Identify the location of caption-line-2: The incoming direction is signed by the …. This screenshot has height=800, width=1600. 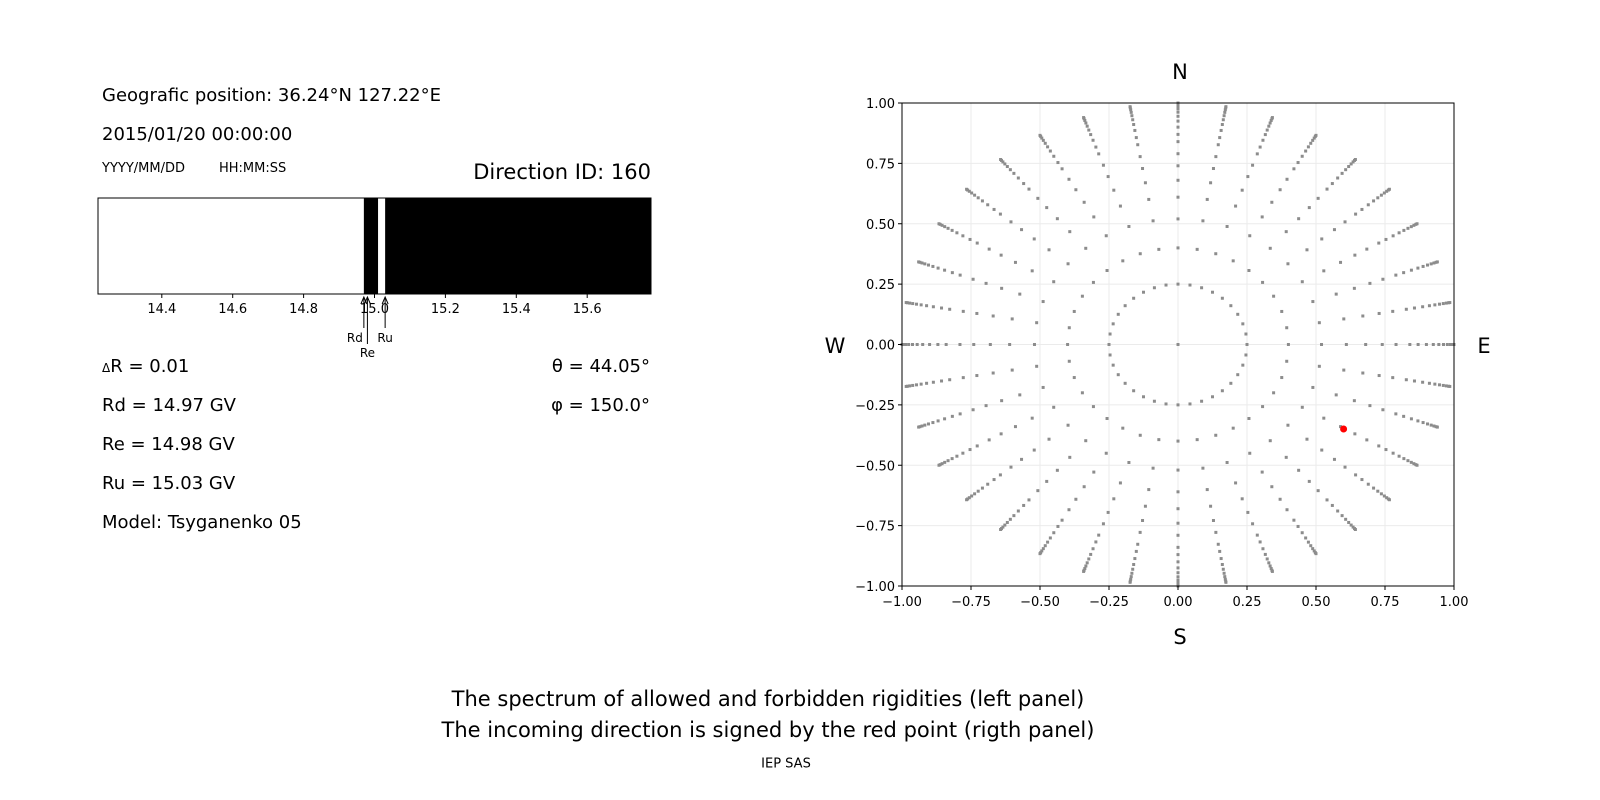
(768, 730).